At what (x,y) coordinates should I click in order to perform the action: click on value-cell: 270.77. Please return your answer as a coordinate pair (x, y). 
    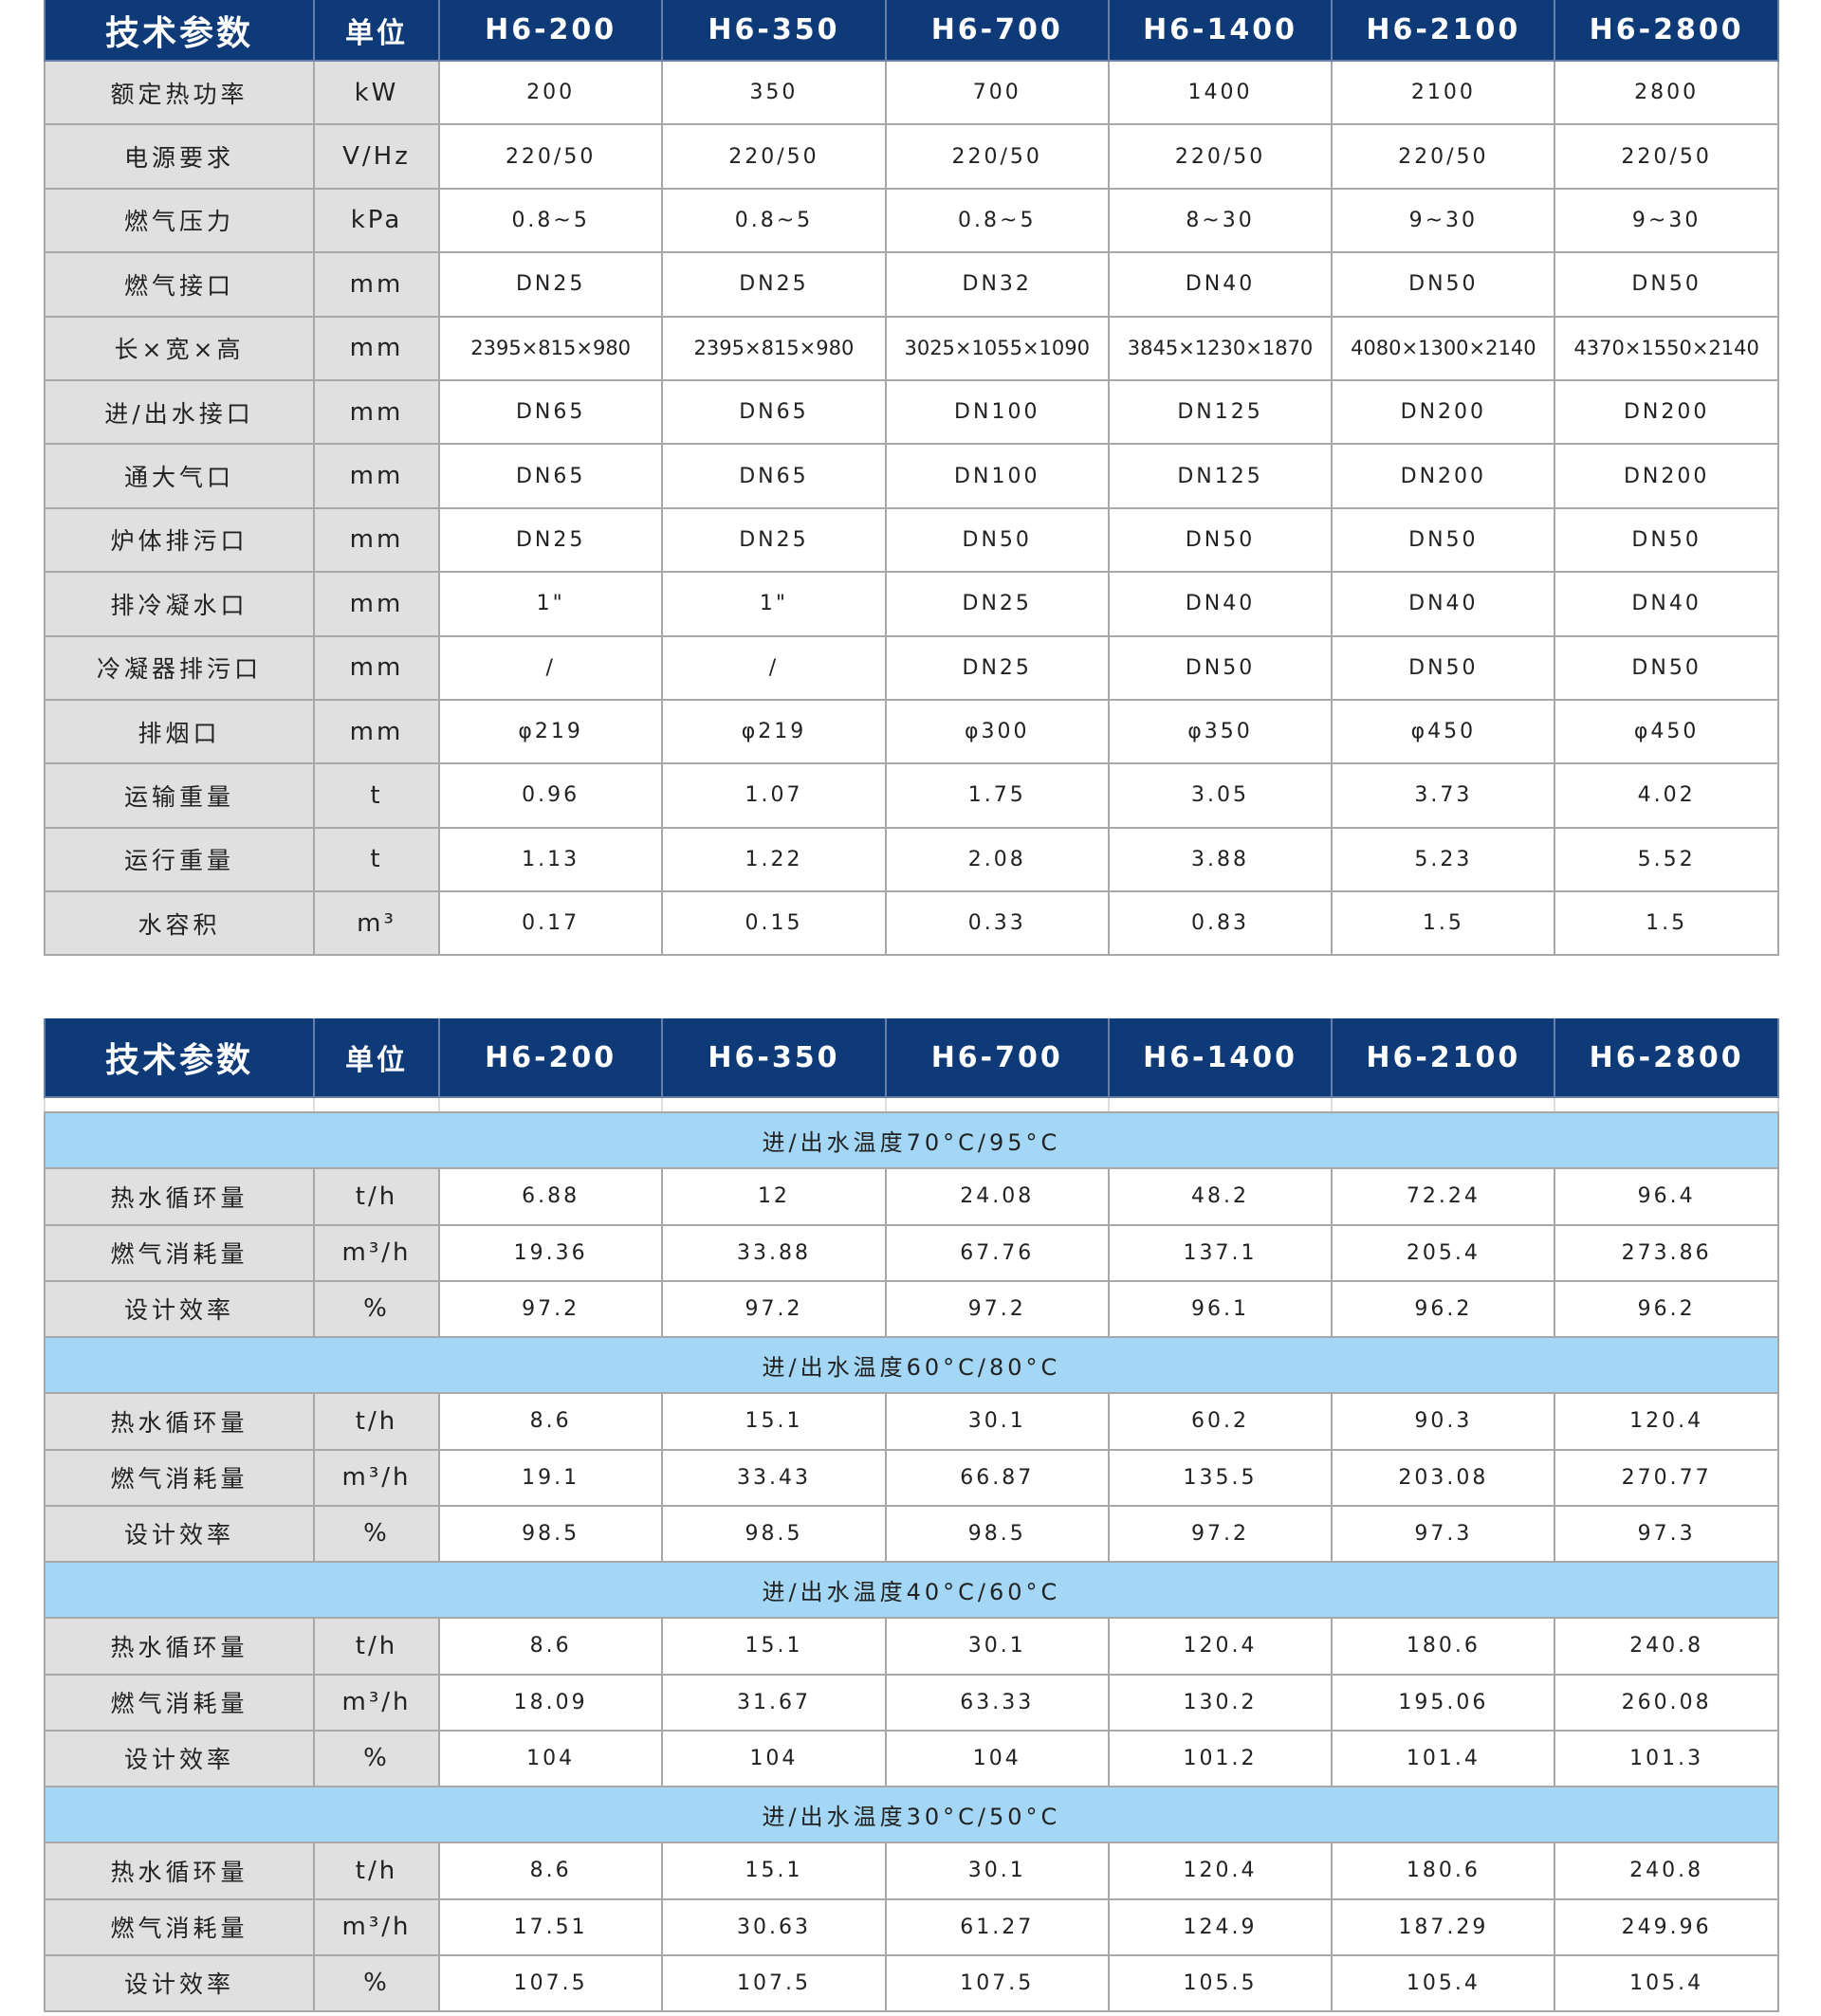
    Looking at the image, I should click on (1666, 1477).